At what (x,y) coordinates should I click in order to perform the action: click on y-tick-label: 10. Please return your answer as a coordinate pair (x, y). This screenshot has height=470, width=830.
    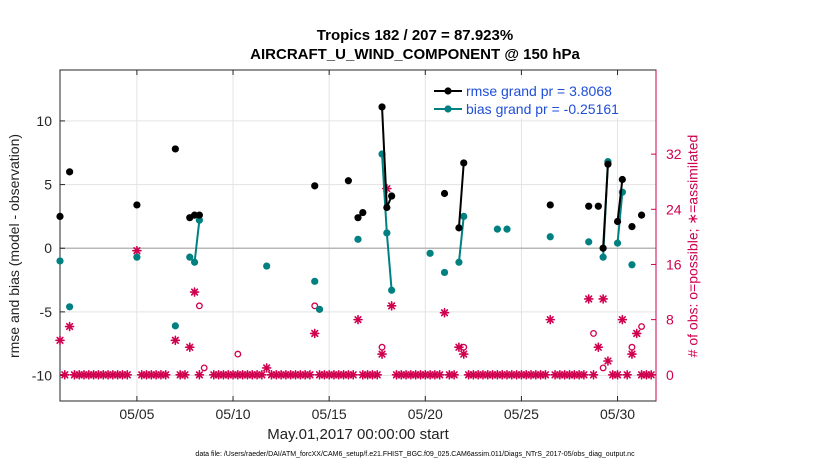
    Looking at the image, I should click on (44, 121).